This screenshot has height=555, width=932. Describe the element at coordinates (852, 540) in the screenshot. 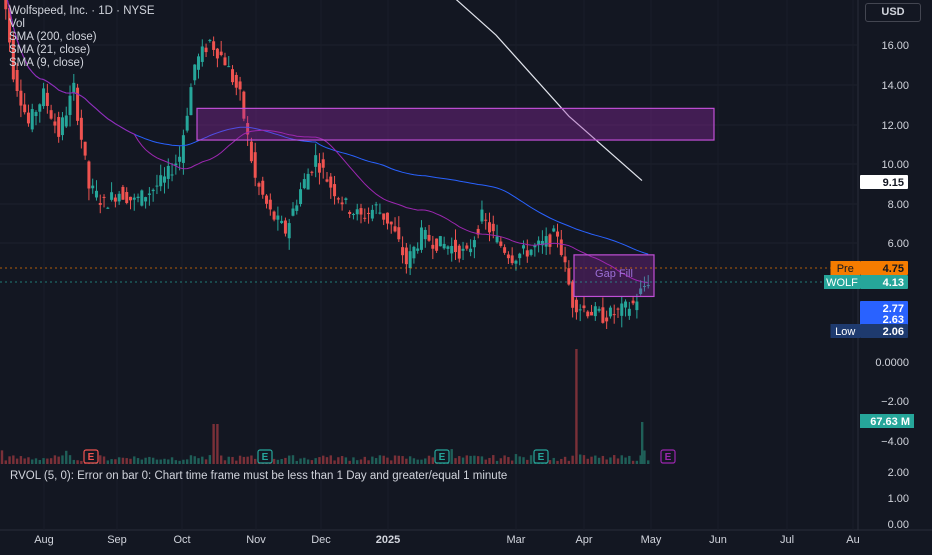

I see `time-tick-label: Au` at that location.